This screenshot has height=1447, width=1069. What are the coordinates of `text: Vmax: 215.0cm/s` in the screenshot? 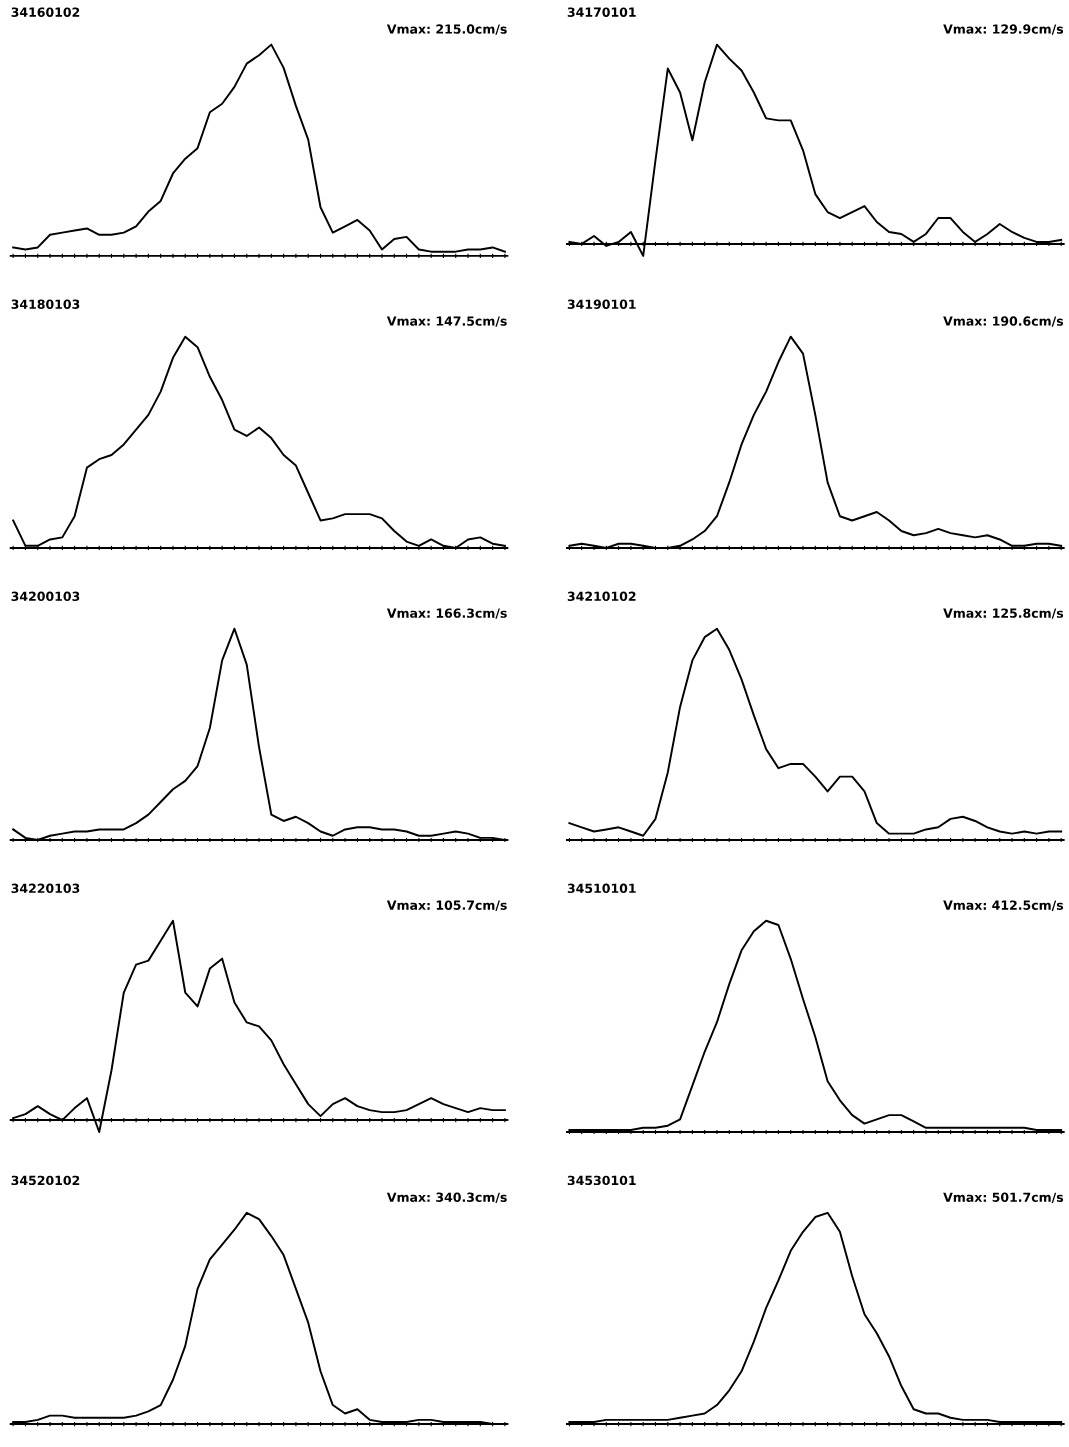 It's located at (446, 29).